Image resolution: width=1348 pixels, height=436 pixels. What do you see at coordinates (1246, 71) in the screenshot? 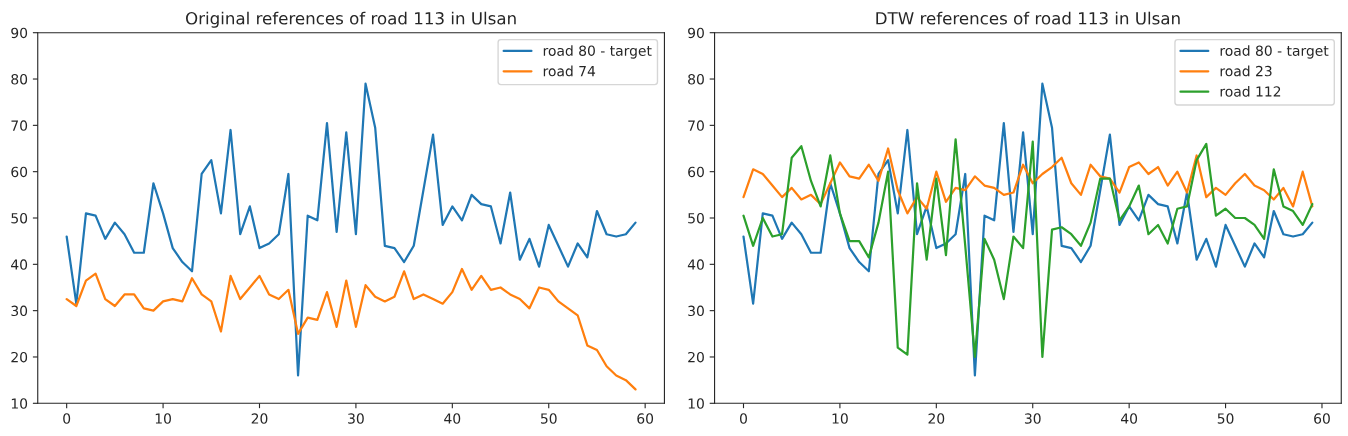
I see `legend-label: road 23` at bounding box center [1246, 71].